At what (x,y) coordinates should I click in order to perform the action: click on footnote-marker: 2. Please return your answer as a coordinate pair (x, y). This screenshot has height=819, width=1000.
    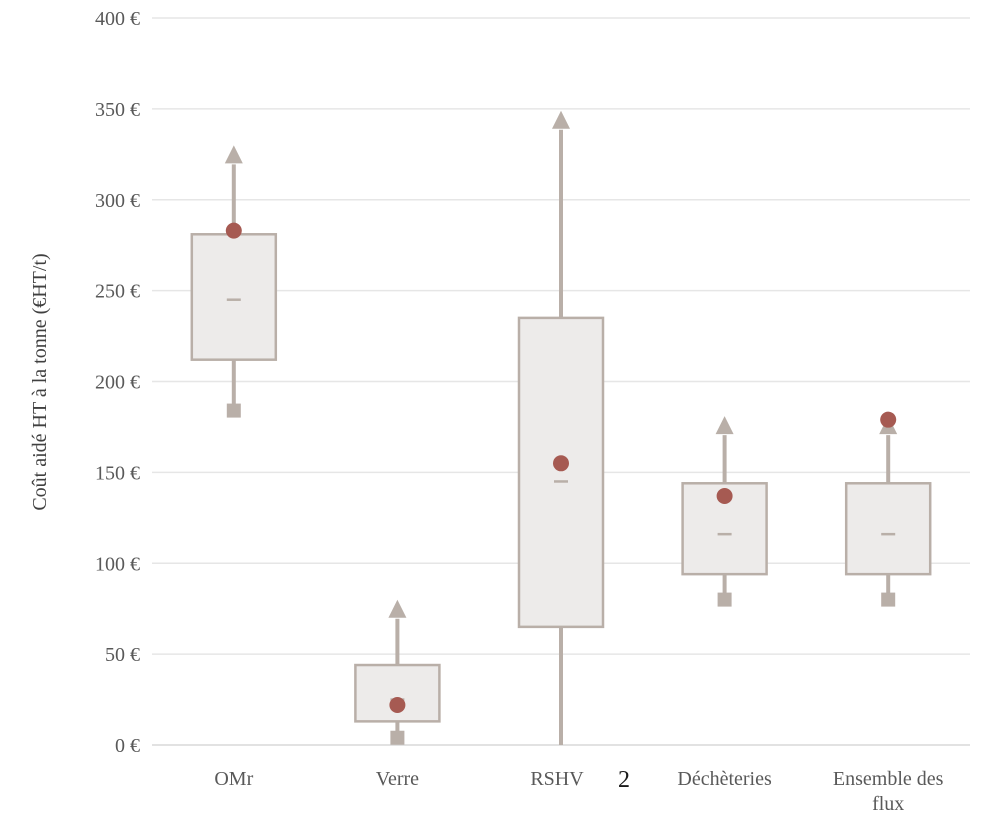
    Looking at the image, I should click on (624, 780).